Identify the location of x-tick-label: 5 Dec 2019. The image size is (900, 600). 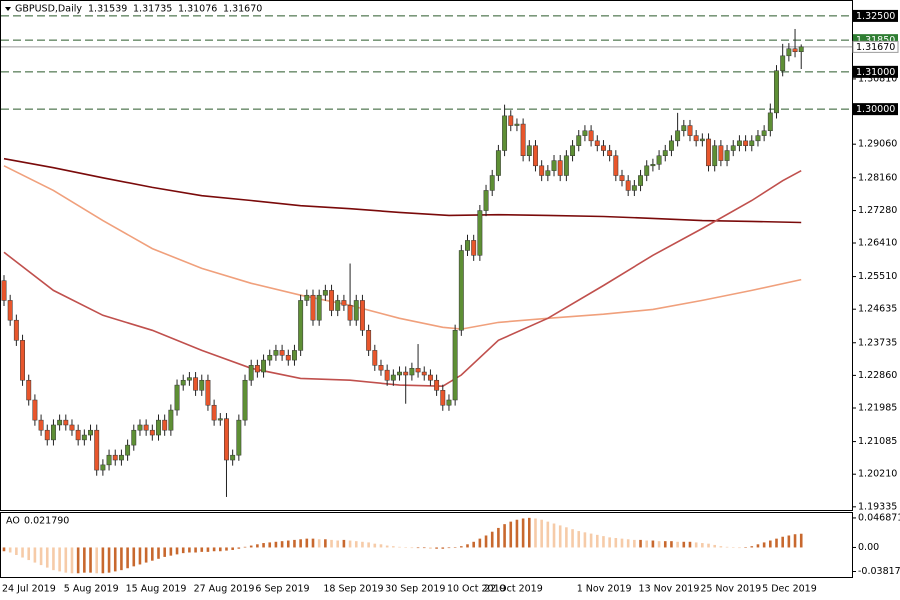
(789, 589).